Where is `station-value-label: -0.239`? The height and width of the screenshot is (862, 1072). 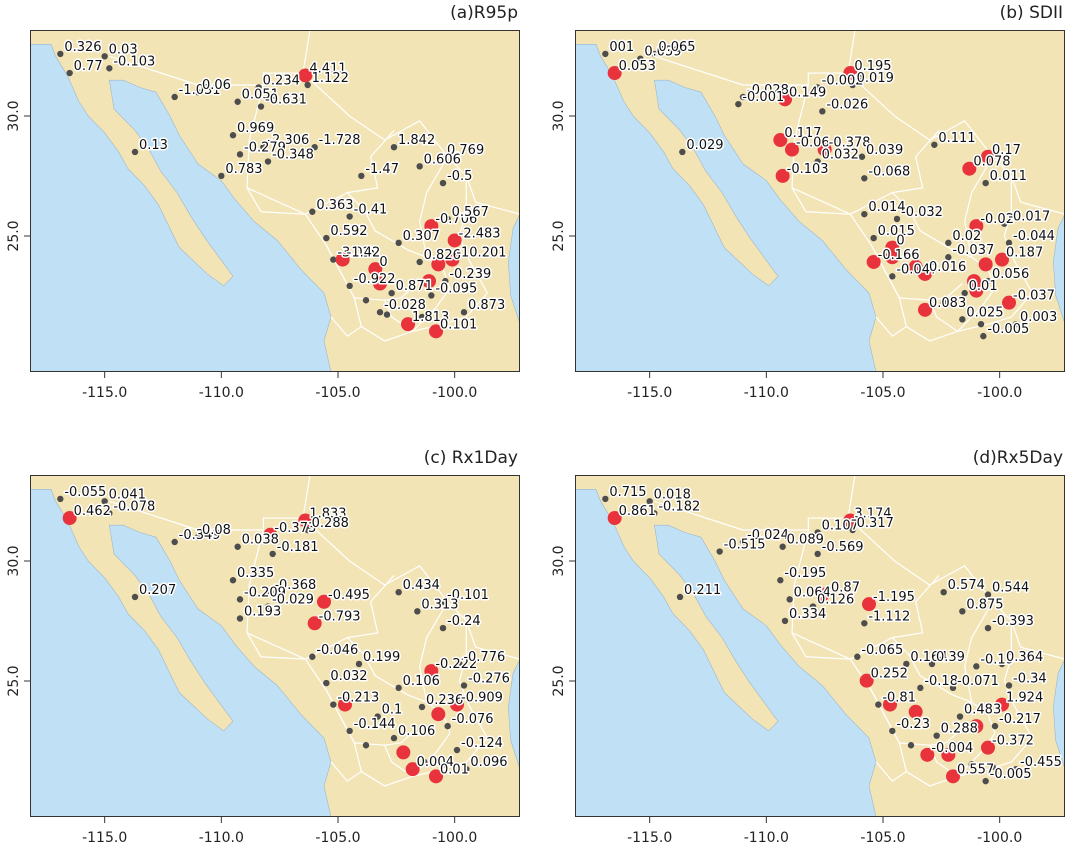
station-value-label: -0.239 is located at coordinates (470, 274).